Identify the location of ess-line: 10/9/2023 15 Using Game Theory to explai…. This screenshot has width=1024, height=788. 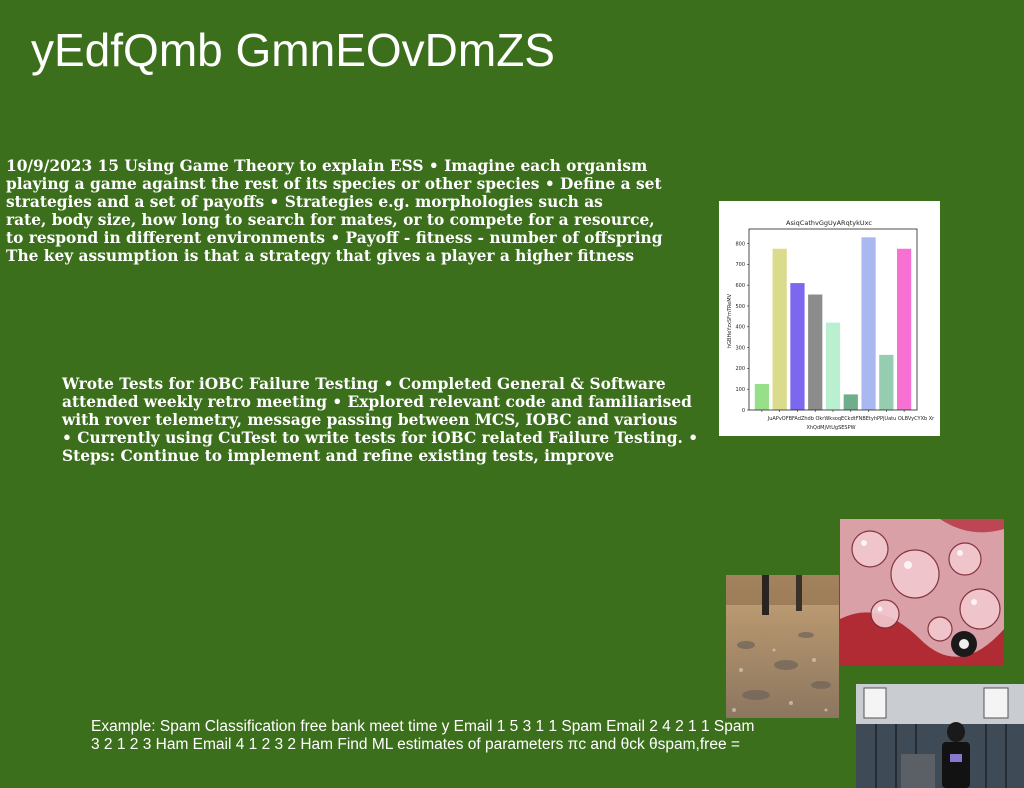
(327, 166).